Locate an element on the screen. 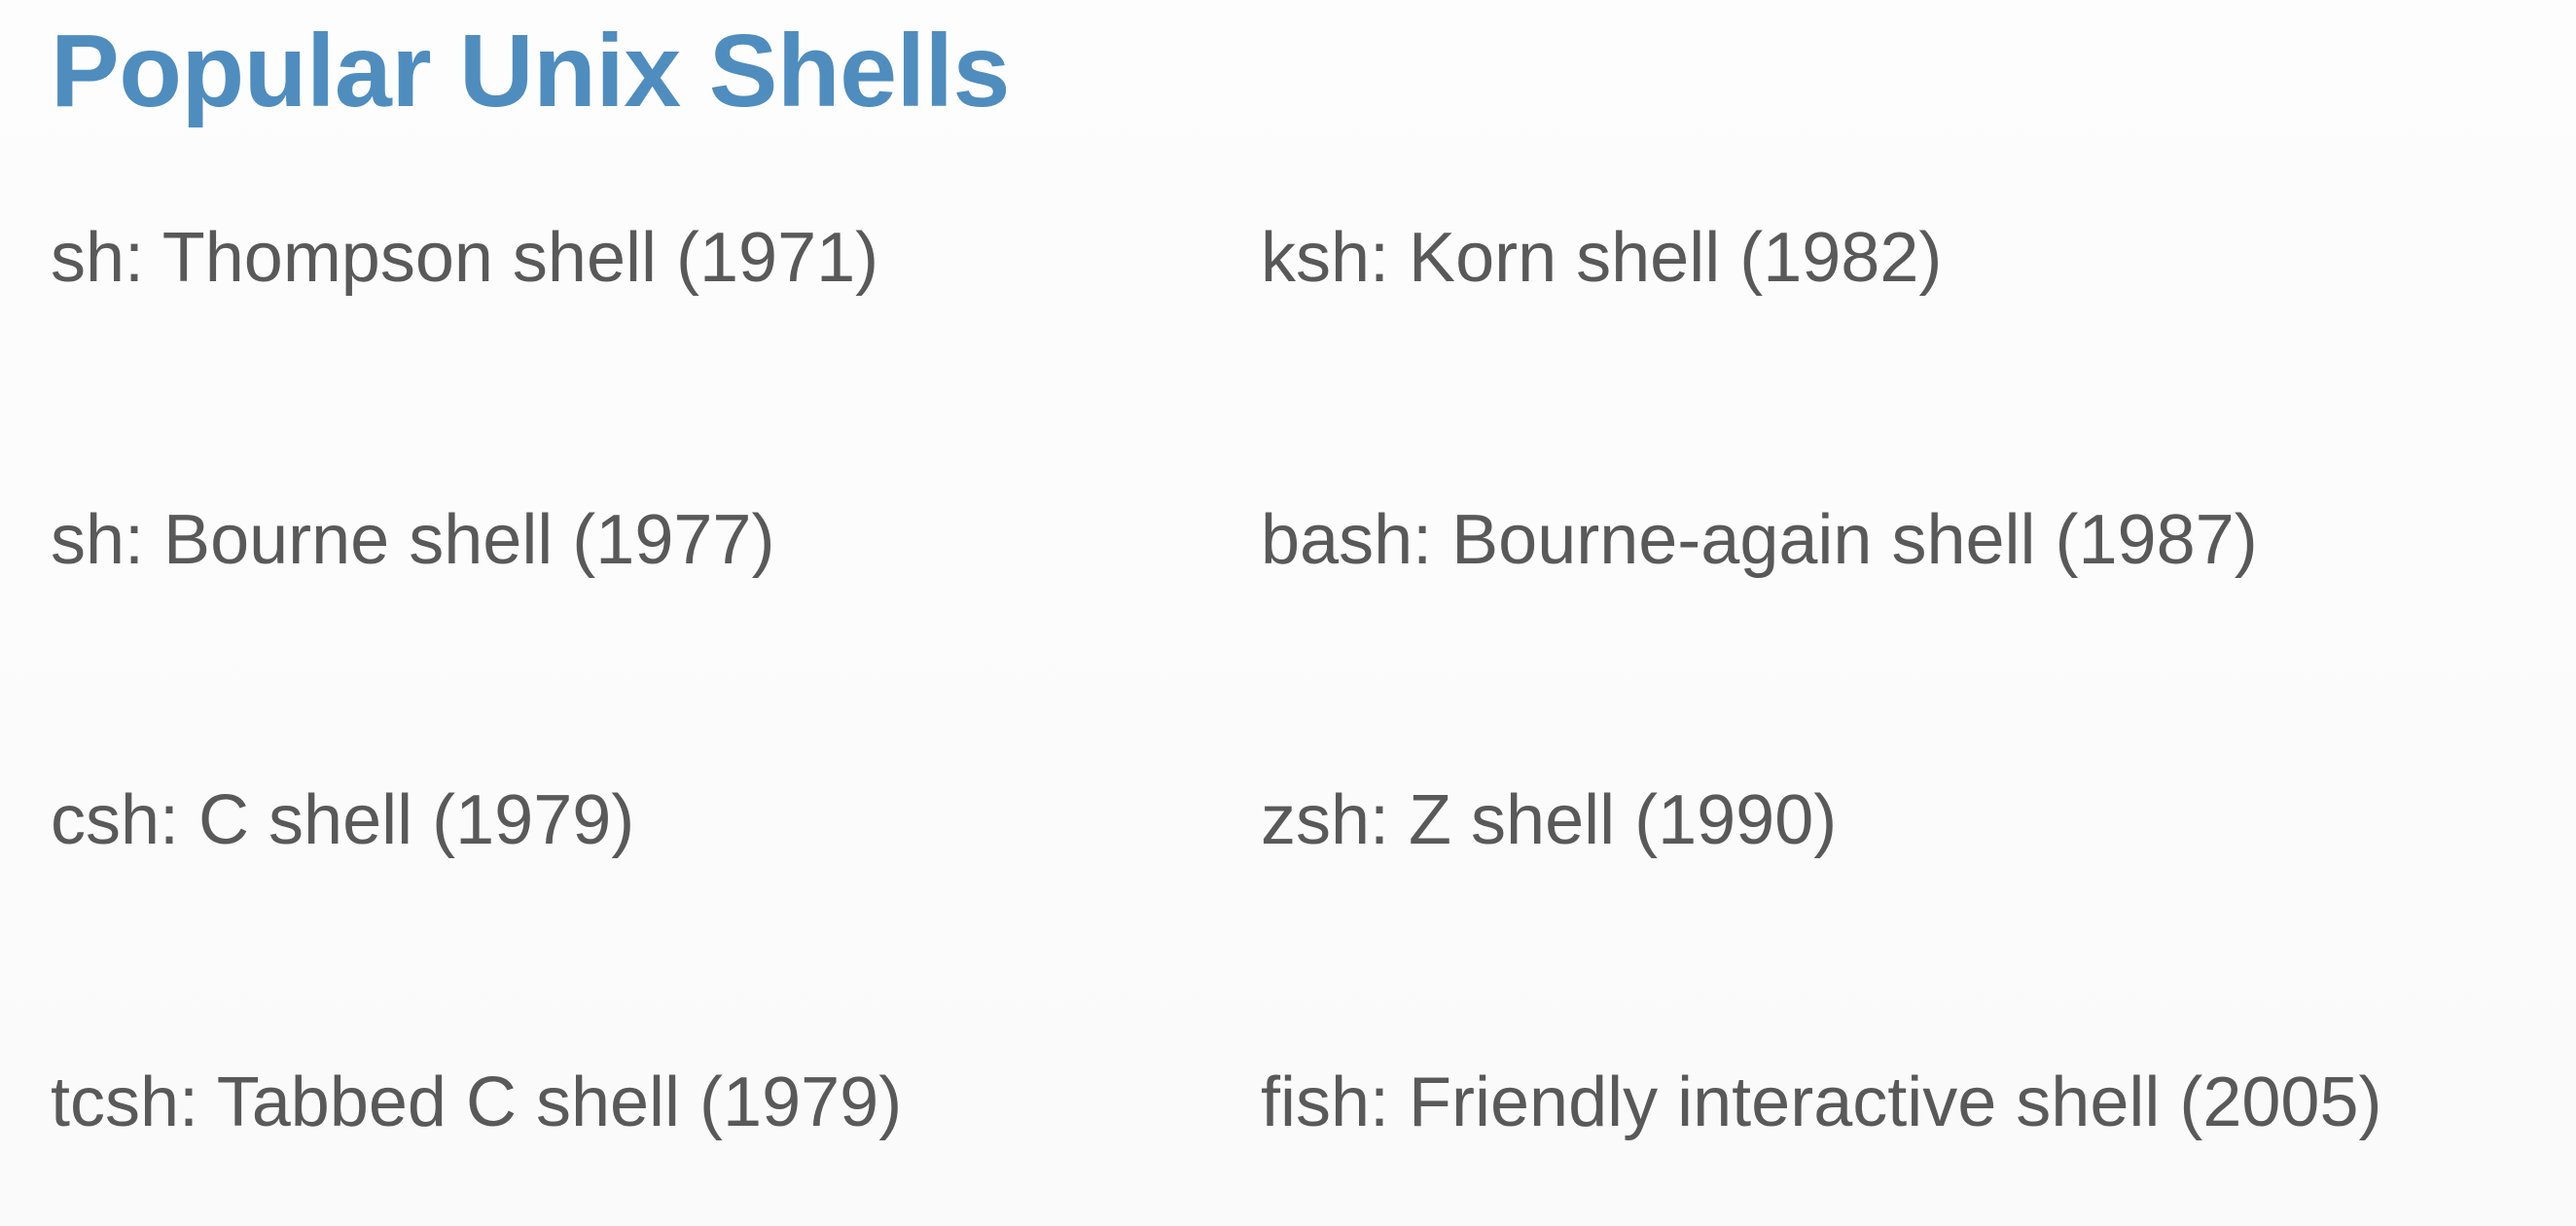 The image size is (2576, 1226). shell-item-ksh: ksh: Korn shell (1982) is located at coordinates (1602, 258).